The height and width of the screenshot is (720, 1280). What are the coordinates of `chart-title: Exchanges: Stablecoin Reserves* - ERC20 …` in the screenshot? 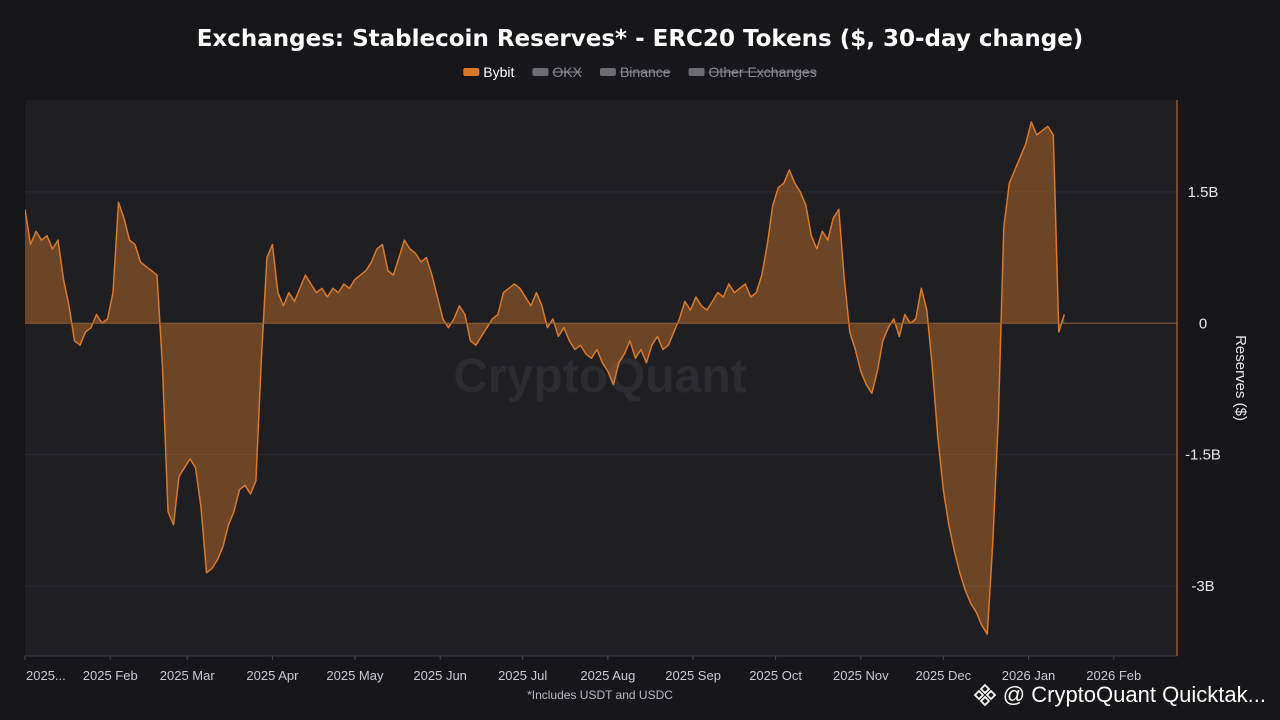 It's located at (640, 39).